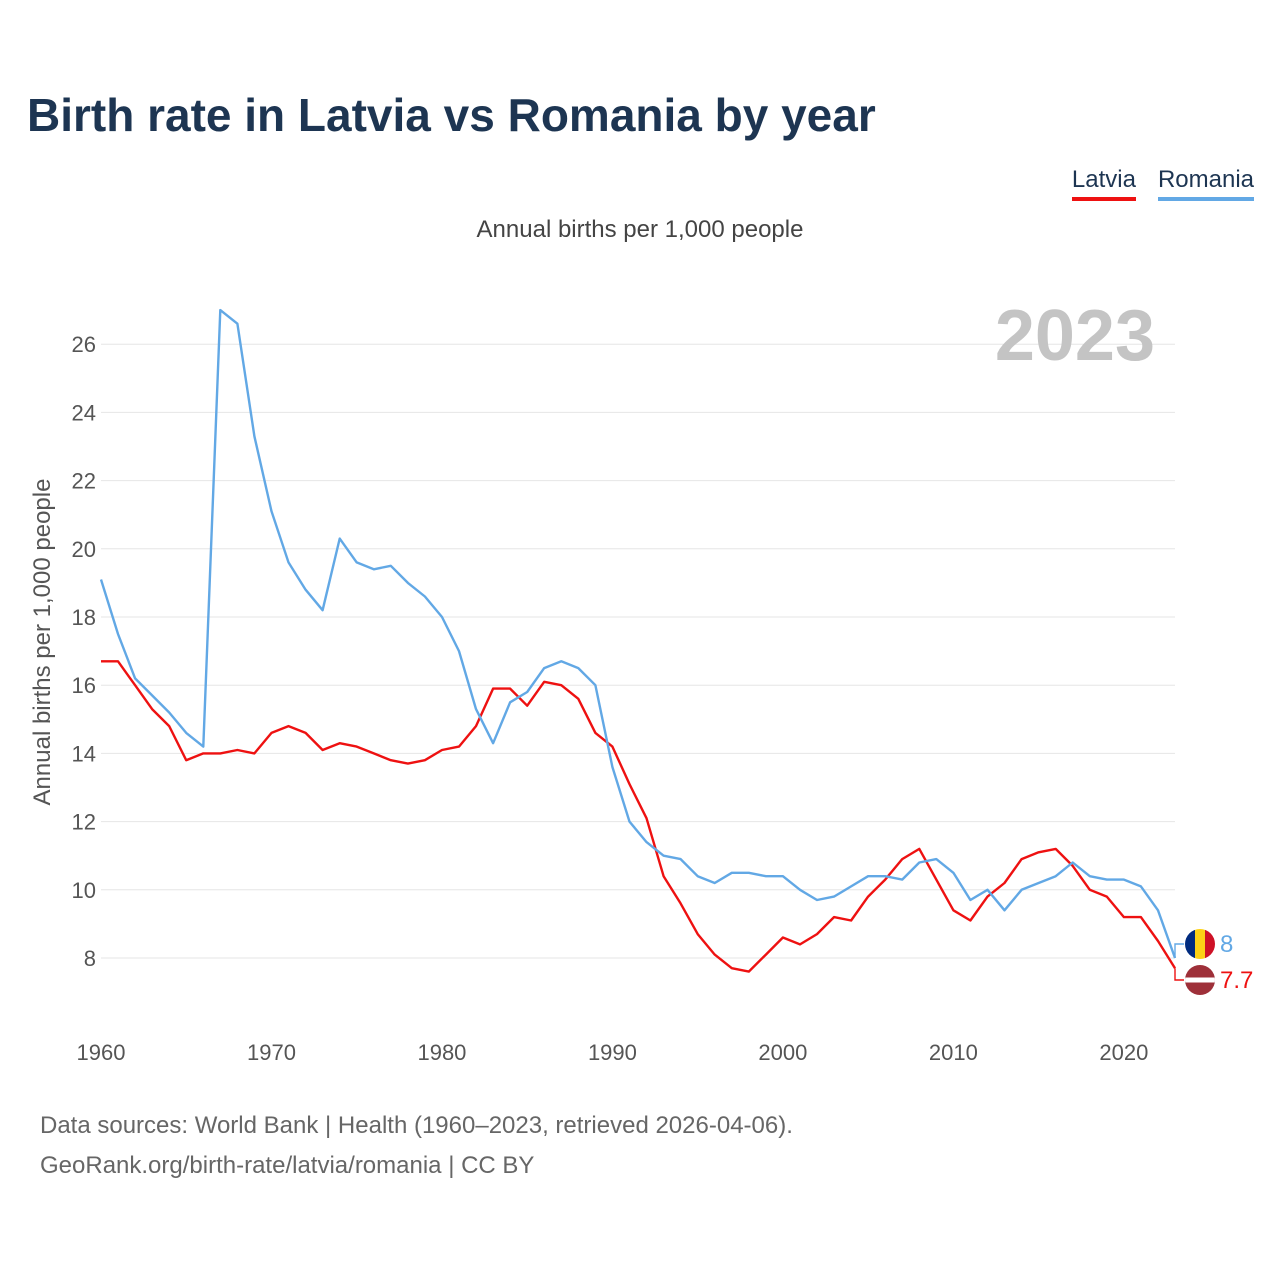  Describe the element at coordinates (101, 1052) in the screenshot. I see `x-tick-label: 1960` at that location.